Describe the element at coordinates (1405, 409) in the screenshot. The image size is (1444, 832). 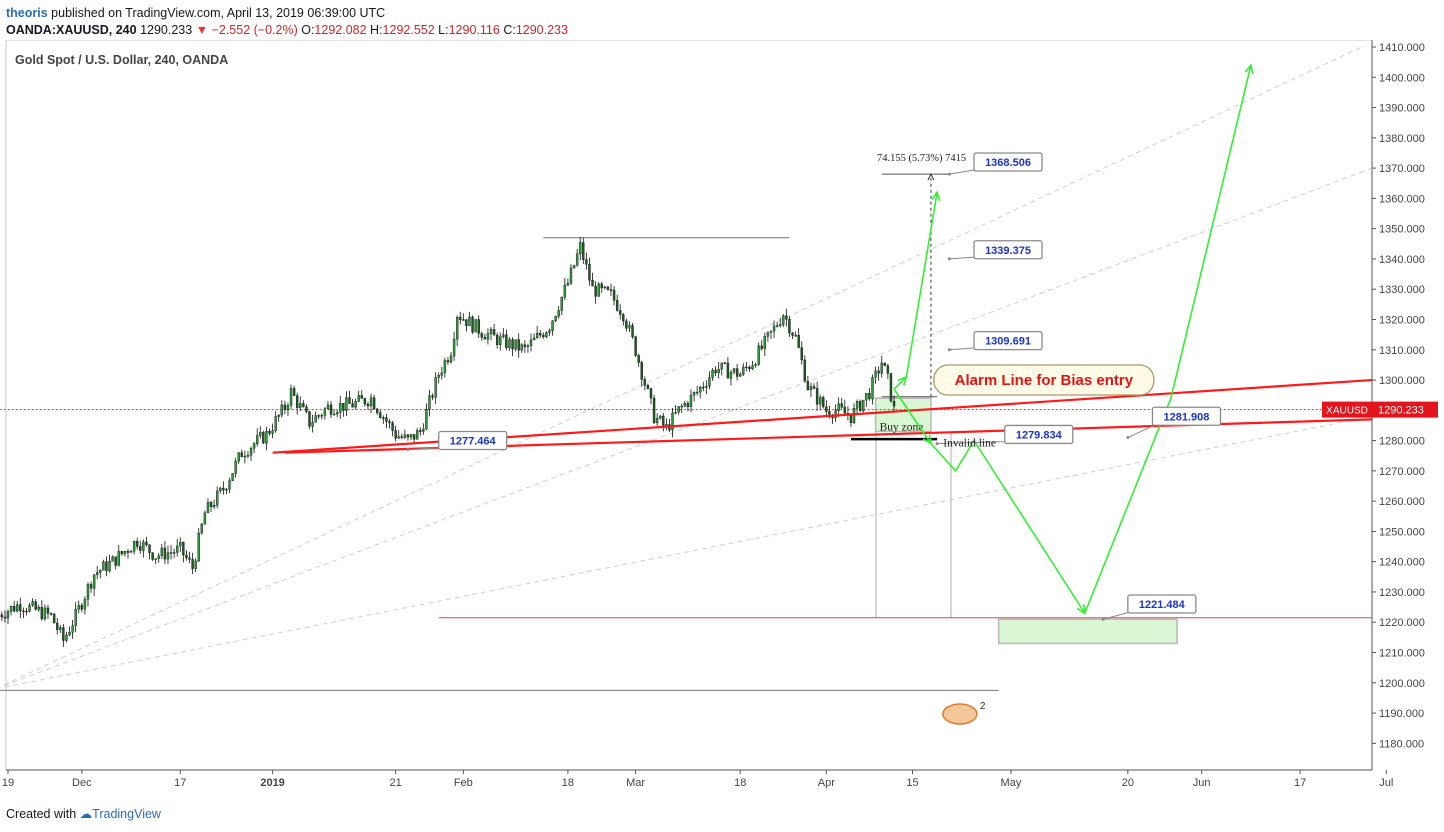
I see `price-badge-bg` at that location.